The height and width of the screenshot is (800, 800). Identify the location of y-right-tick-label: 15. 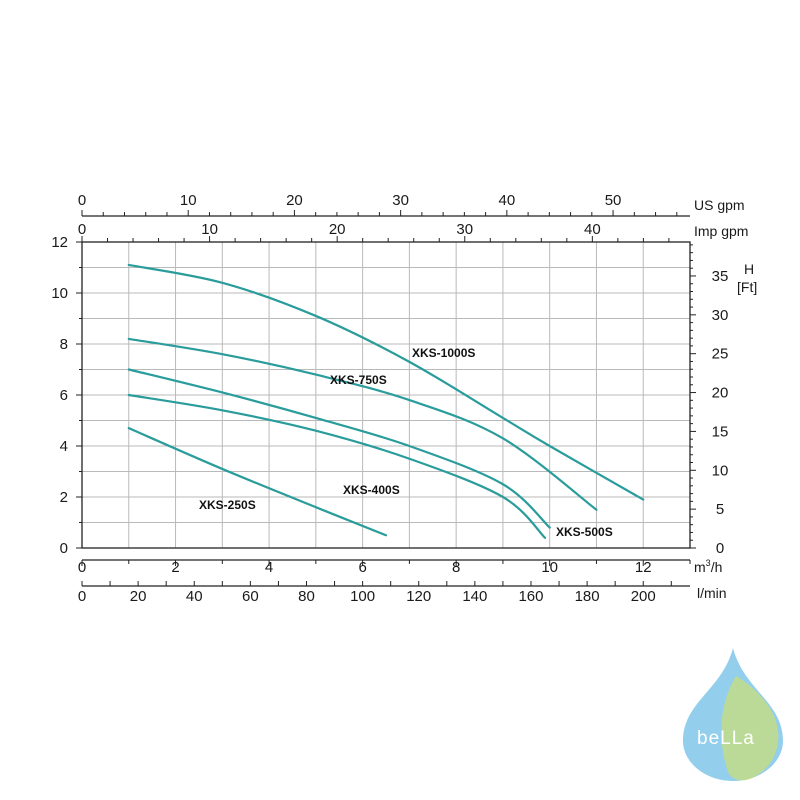
(720, 431).